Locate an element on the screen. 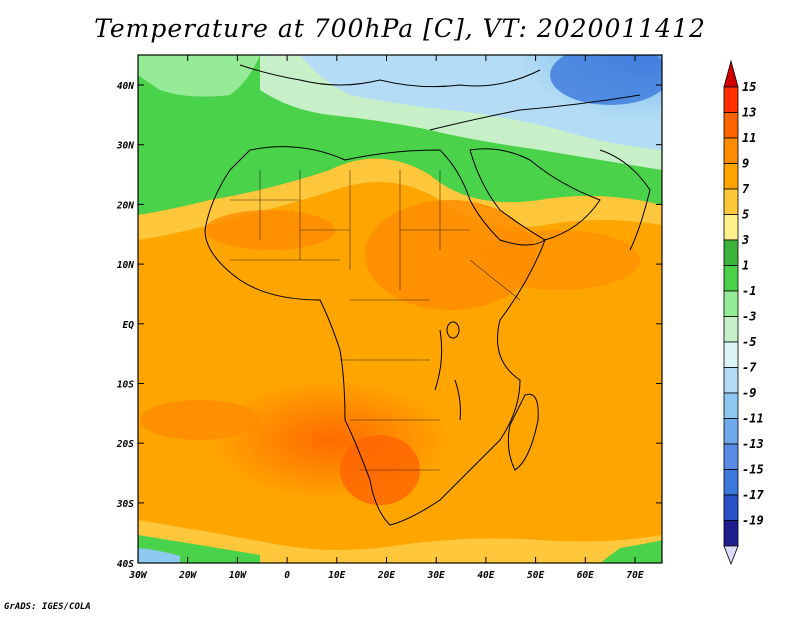  lat-tick-label: 40S is located at coordinates (125, 564).